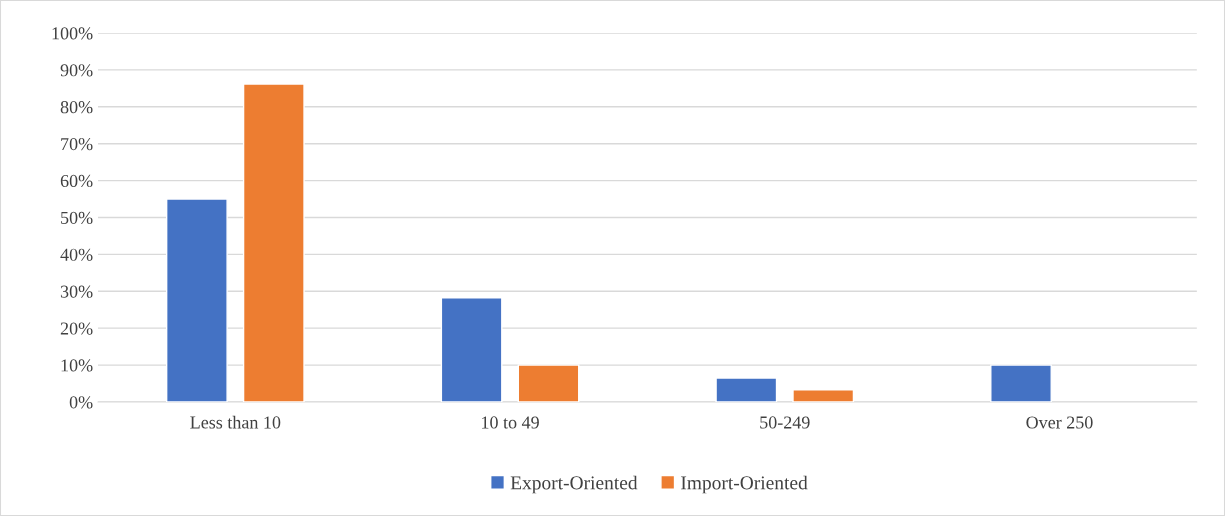  I want to click on y-tick-label: 90%, so click(76, 70).